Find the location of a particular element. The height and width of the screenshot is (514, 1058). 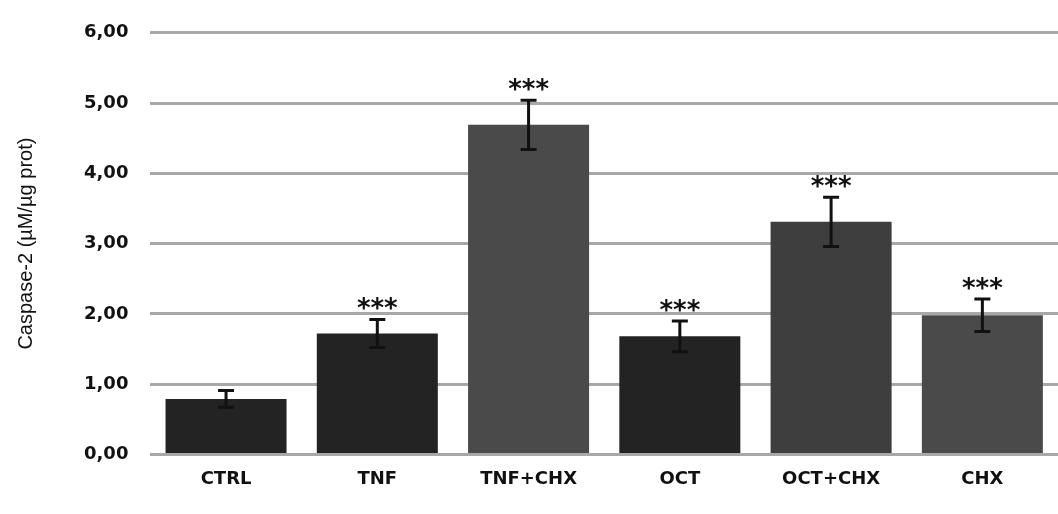

y-tick-label: 3,00 is located at coordinates (106, 242).